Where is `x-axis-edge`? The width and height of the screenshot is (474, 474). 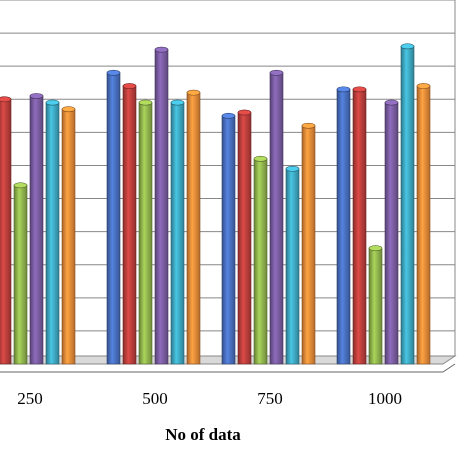
x-axis-edge is located at coordinates (449, 368).